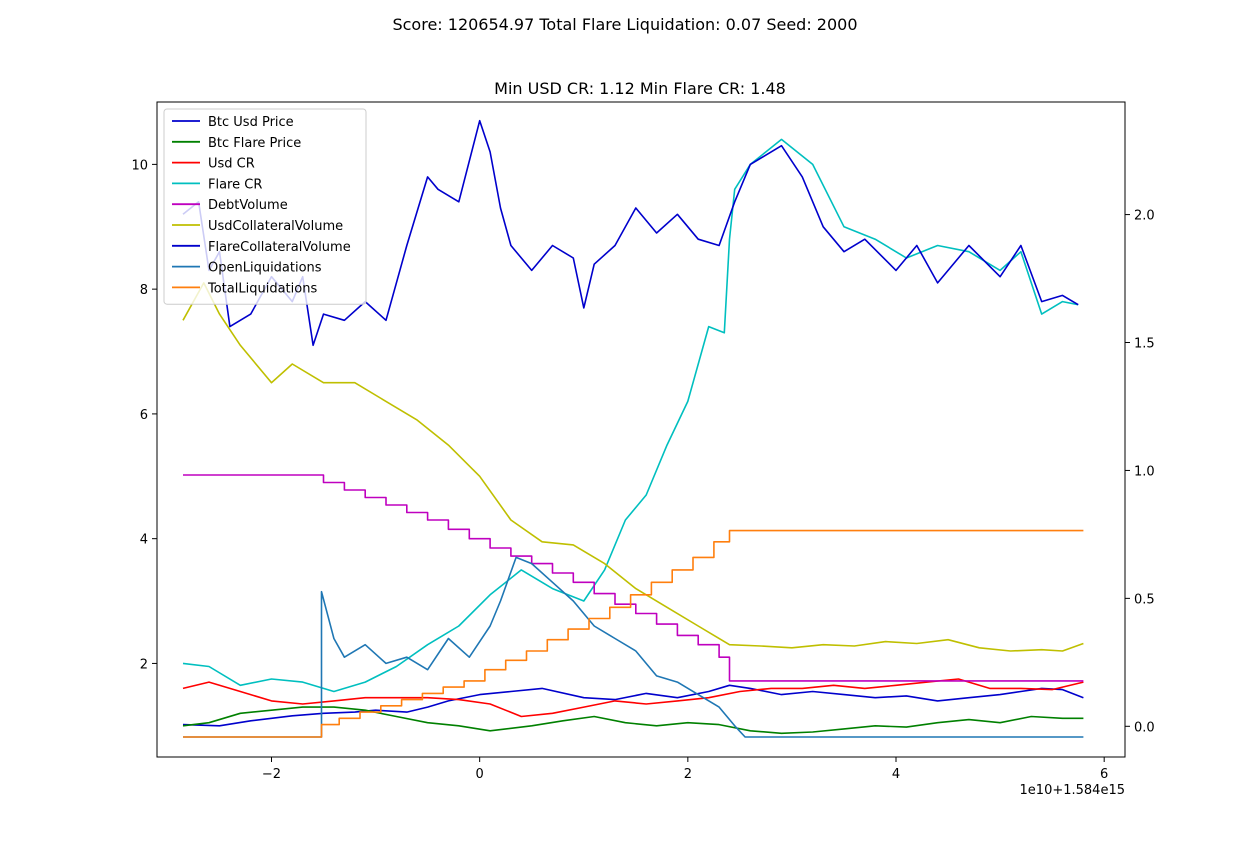  What do you see at coordinates (279, 247) in the screenshot?
I see `legend-label: FlareCollateralVolume` at bounding box center [279, 247].